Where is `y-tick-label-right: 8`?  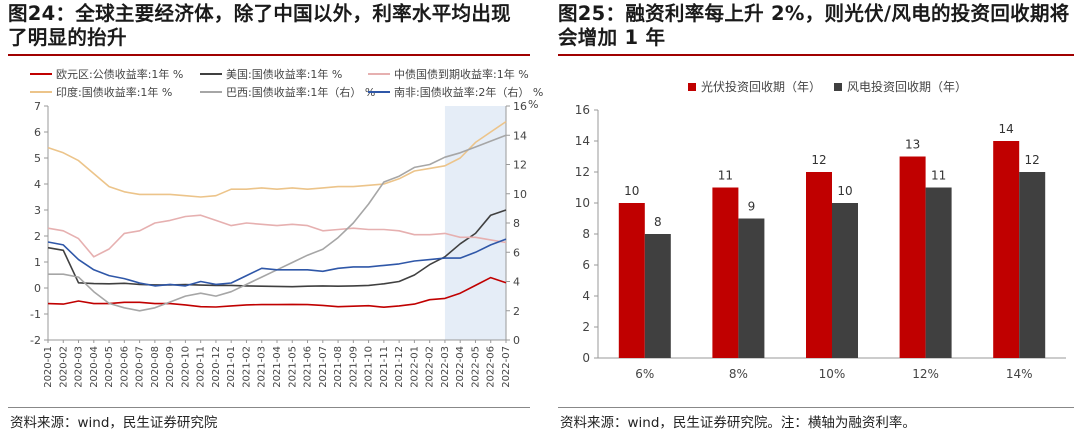
y-tick-label-right: 8 is located at coordinates (516, 223).